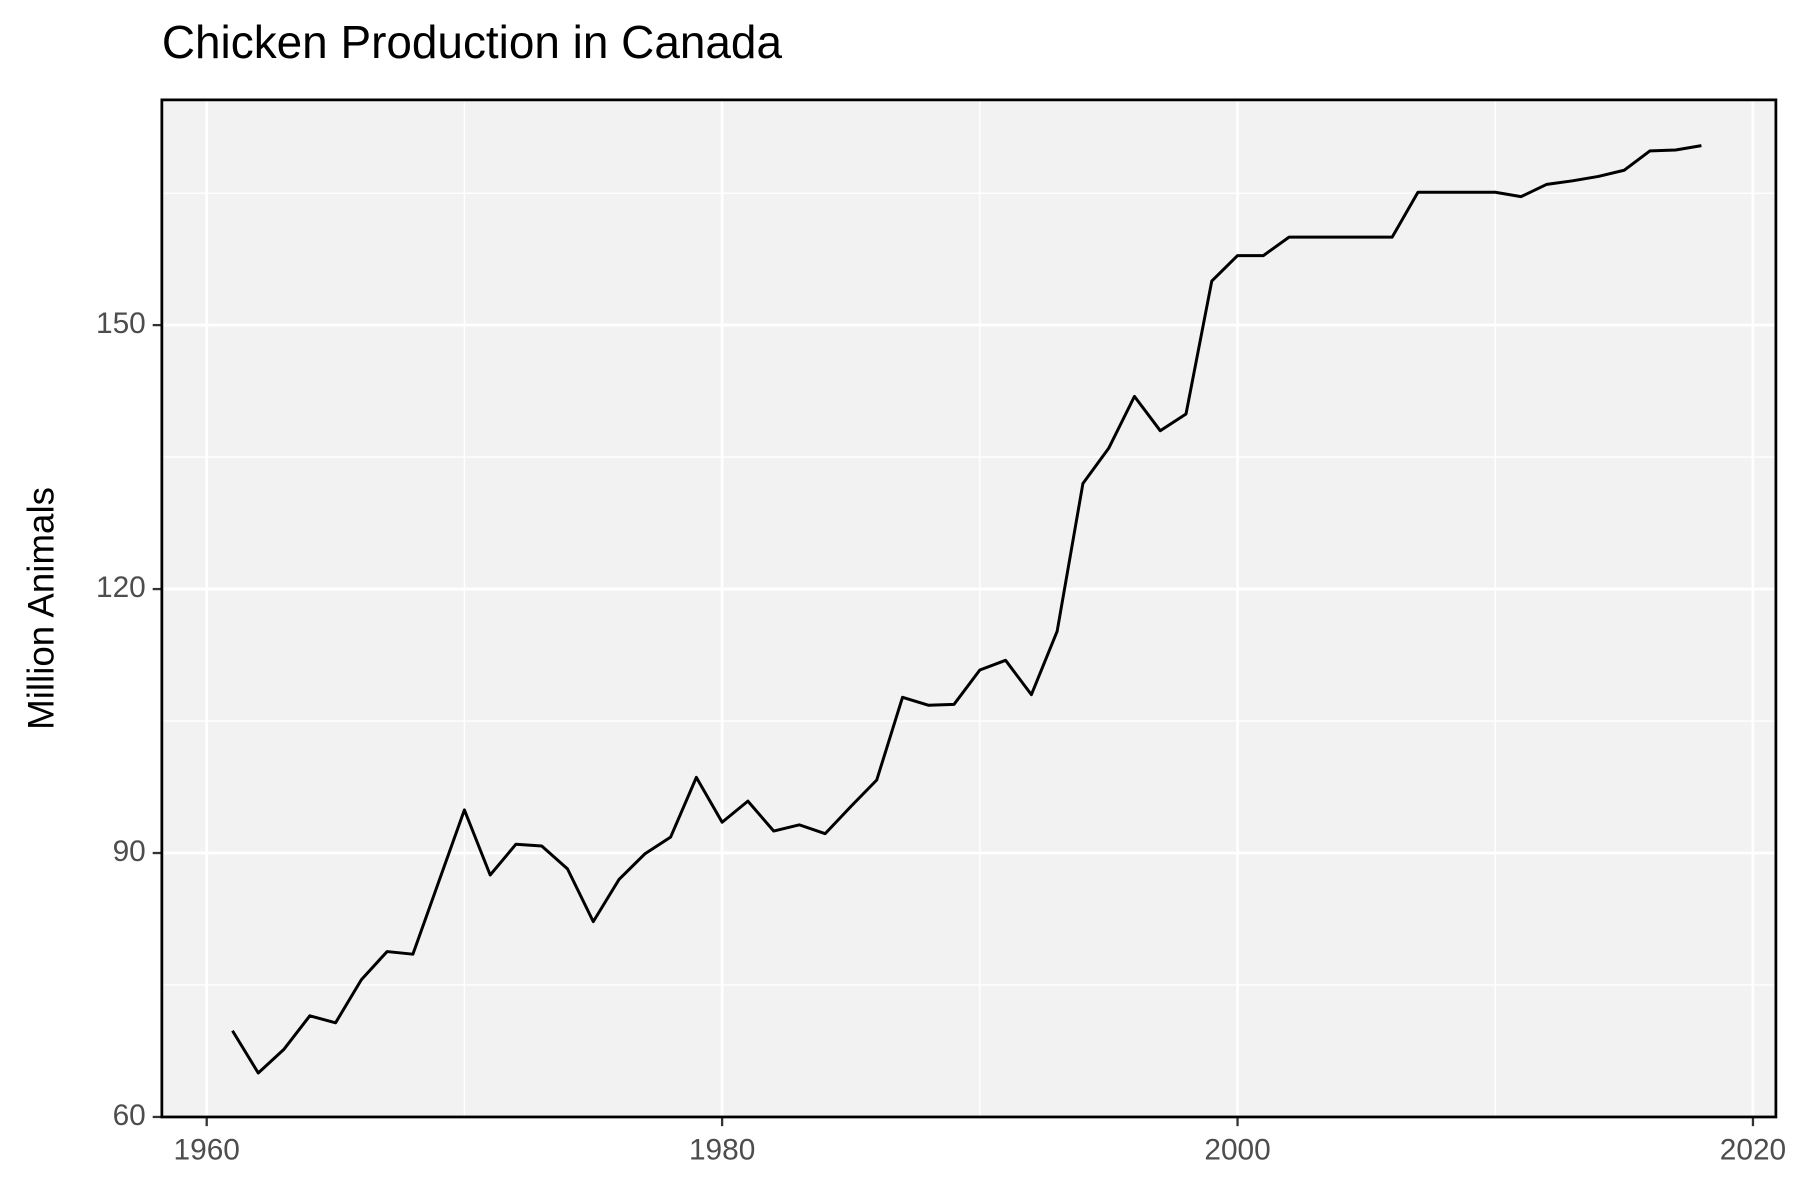  I want to click on x-tick-label: 1960, so click(207, 1149).